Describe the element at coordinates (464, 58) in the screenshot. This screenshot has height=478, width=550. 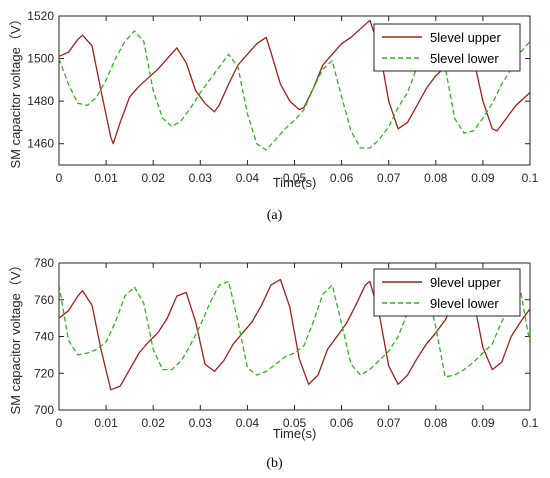
I see `legend-label: 5level lower` at that location.